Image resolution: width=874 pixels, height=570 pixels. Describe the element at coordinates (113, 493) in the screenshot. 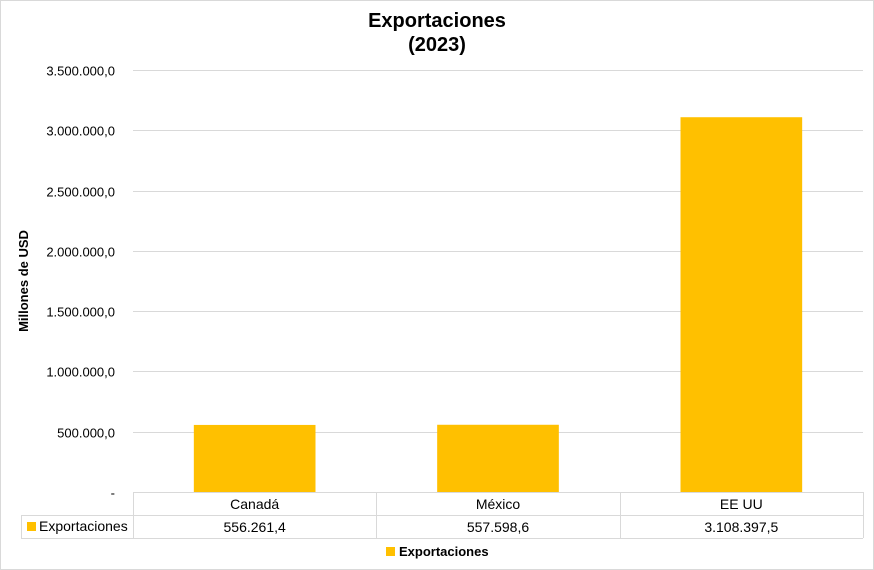

I see `y-tick-label: -` at that location.